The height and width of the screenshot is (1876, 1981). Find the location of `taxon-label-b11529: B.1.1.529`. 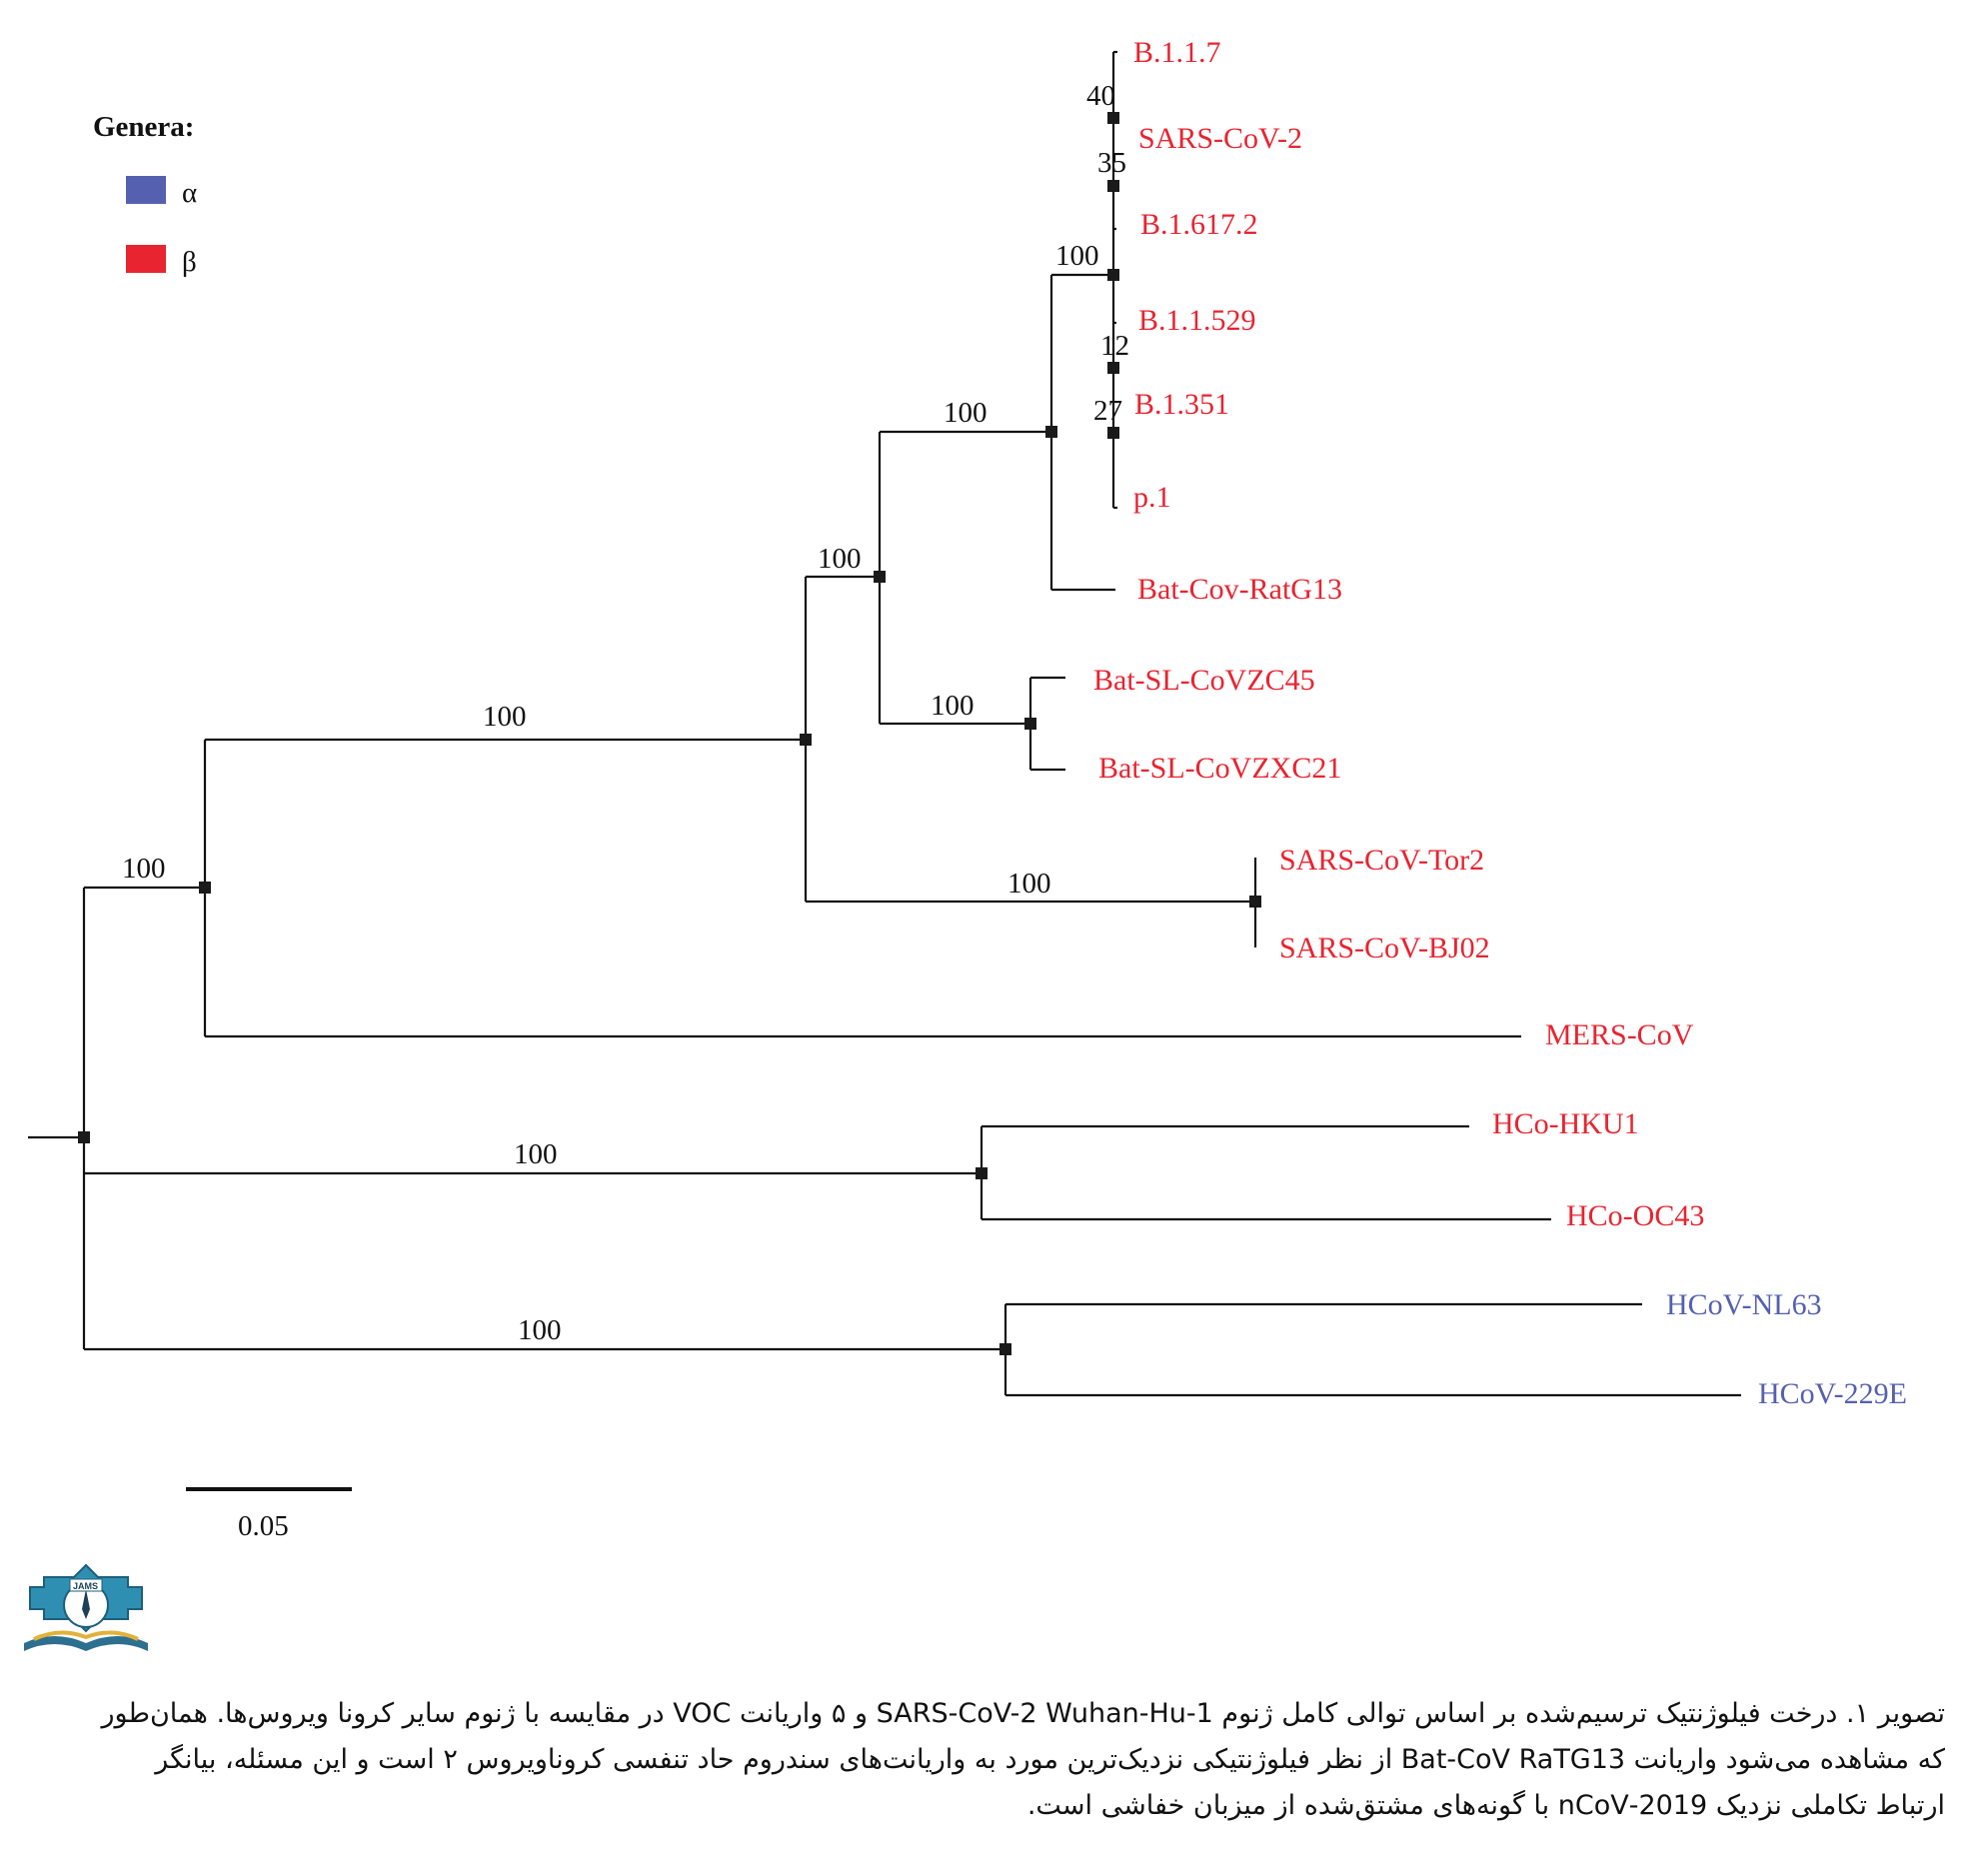

taxon-label-b11529: B.1.1.529 is located at coordinates (1197, 320).